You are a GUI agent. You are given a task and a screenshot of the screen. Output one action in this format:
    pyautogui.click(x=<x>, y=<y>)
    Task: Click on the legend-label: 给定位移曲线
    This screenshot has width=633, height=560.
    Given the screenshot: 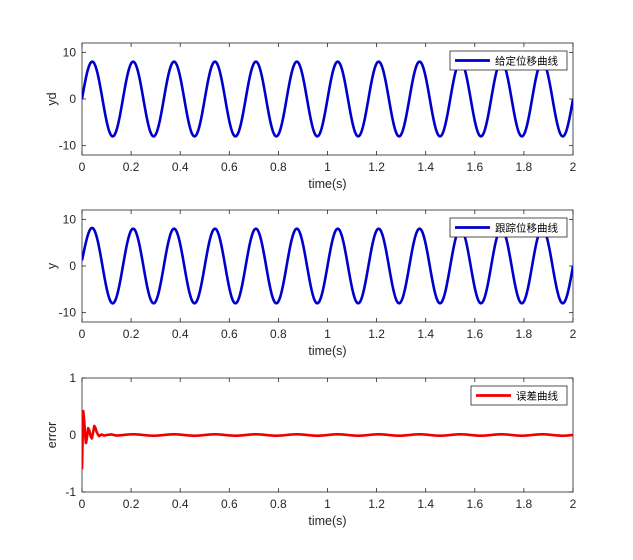 What is the action you would take?
    pyautogui.click(x=526, y=61)
    